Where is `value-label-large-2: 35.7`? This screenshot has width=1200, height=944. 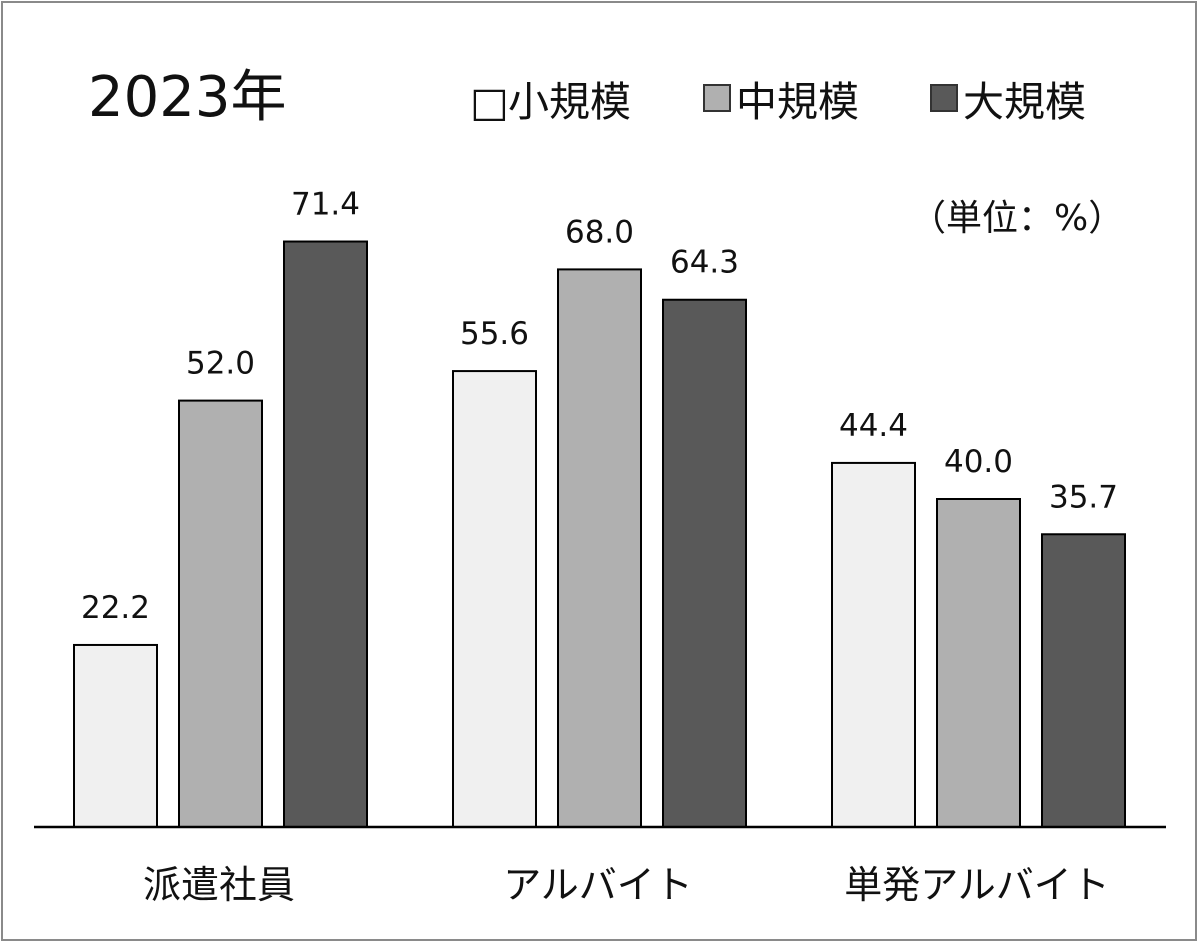
value-label-large-2: 35.7 is located at coordinates (1083, 497).